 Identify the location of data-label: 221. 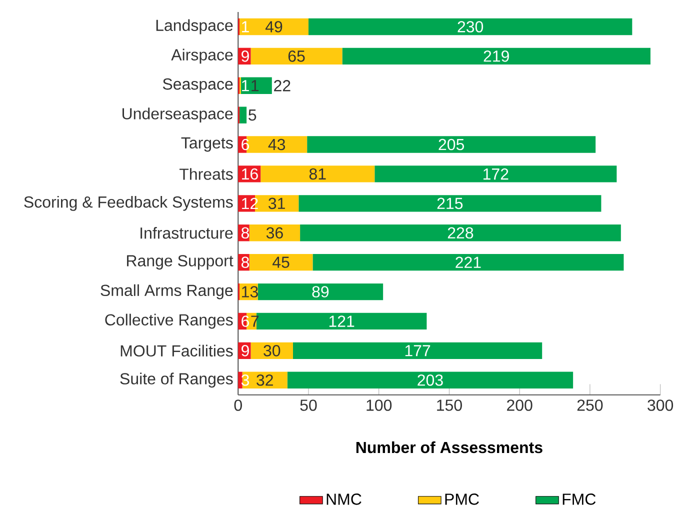
(468, 262).